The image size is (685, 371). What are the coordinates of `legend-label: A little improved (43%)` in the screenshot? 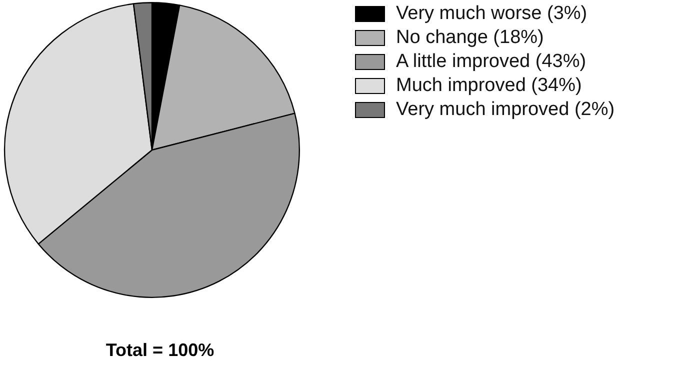 It's located at (491, 62).